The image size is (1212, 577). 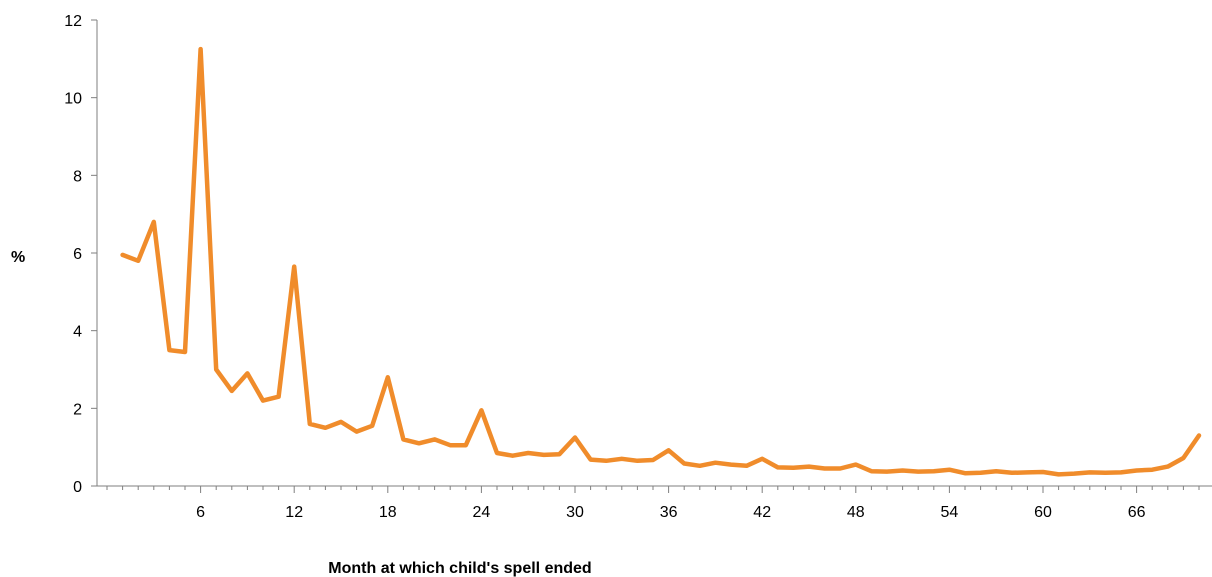 What do you see at coordinates (575, 512) in the screenshot?
I see `x-tick-label: 30` at bounding box center [575, 512].